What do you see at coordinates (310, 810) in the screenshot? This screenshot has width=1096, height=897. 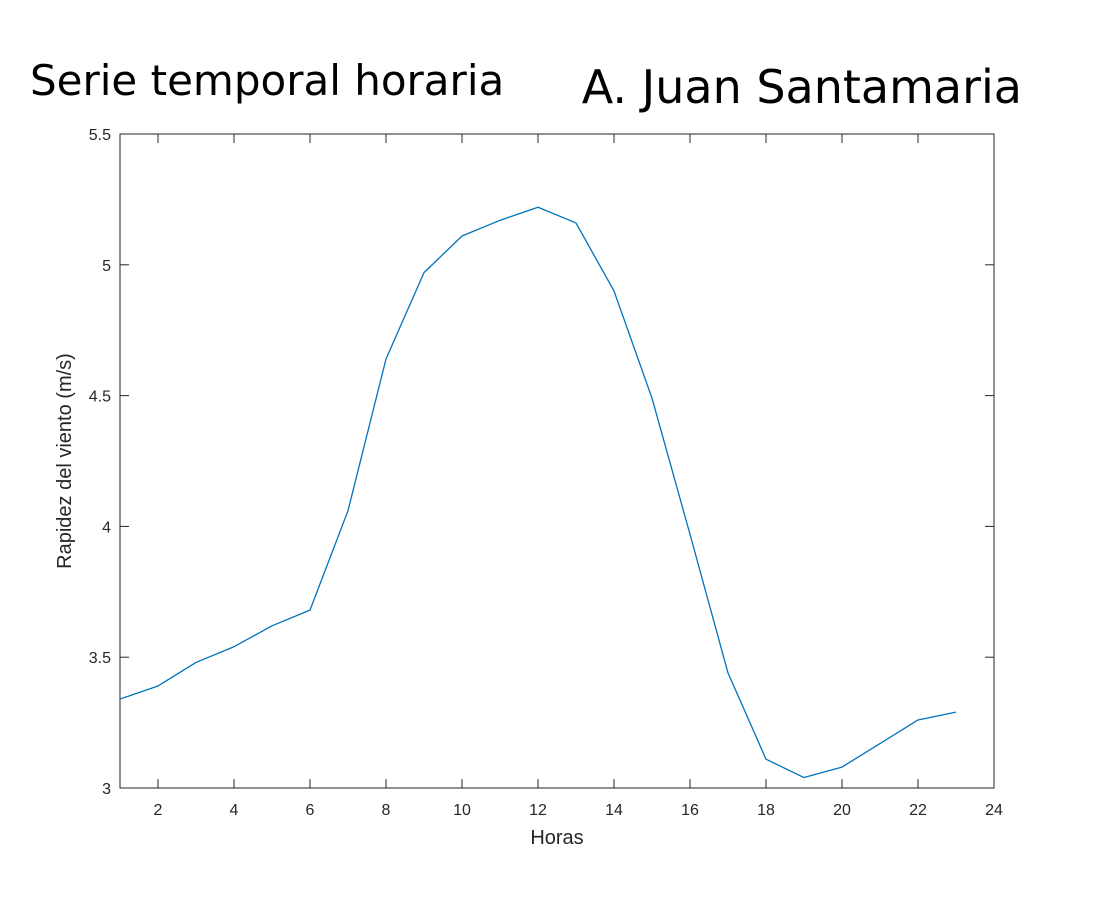 I see `x-tick-label: 6` at bounding box center [310, 810].